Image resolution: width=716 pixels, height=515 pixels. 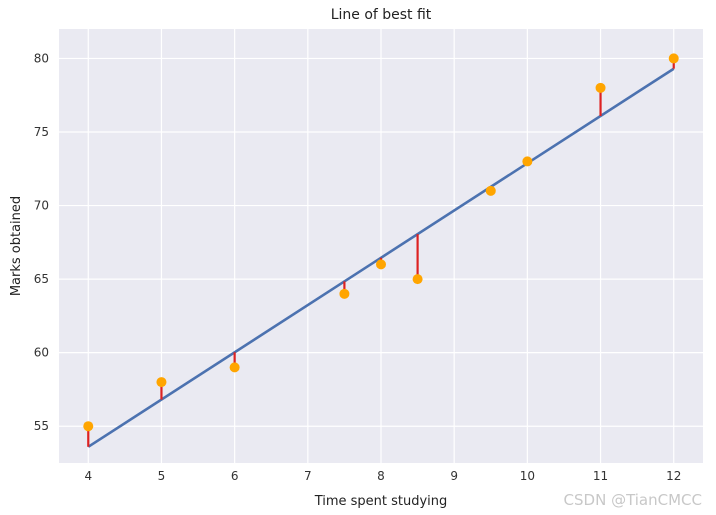 What do you see at coordinates (16, 246) in the screenshot?
I see `y-axis-title: Marks obtained` at bounding box center [16, 246].